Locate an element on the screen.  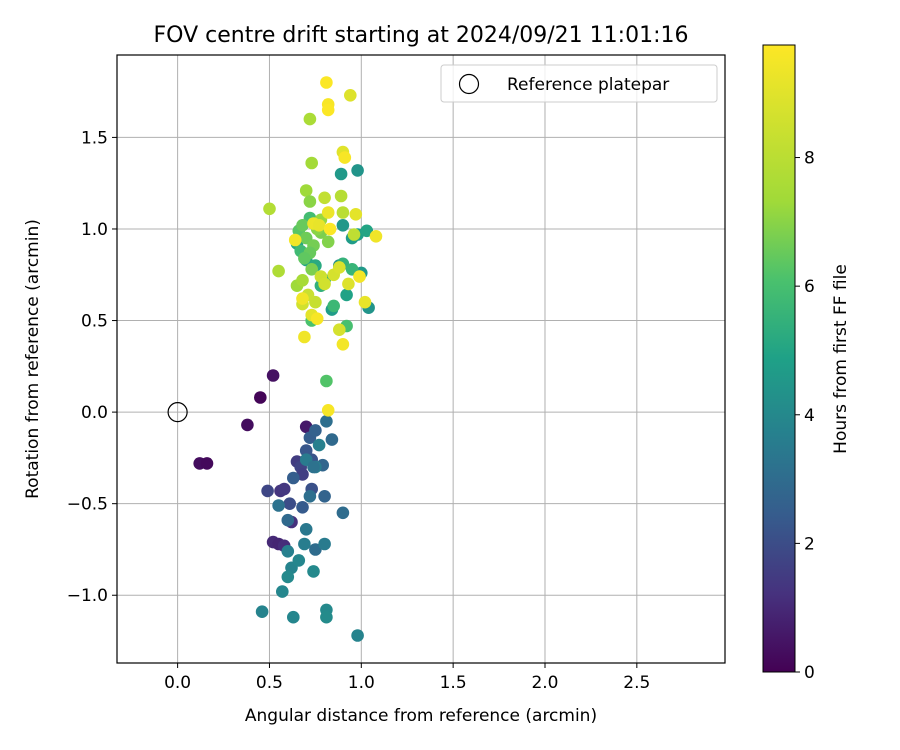
x-tick-label: 0.0 is located at coordinates (177, 683).